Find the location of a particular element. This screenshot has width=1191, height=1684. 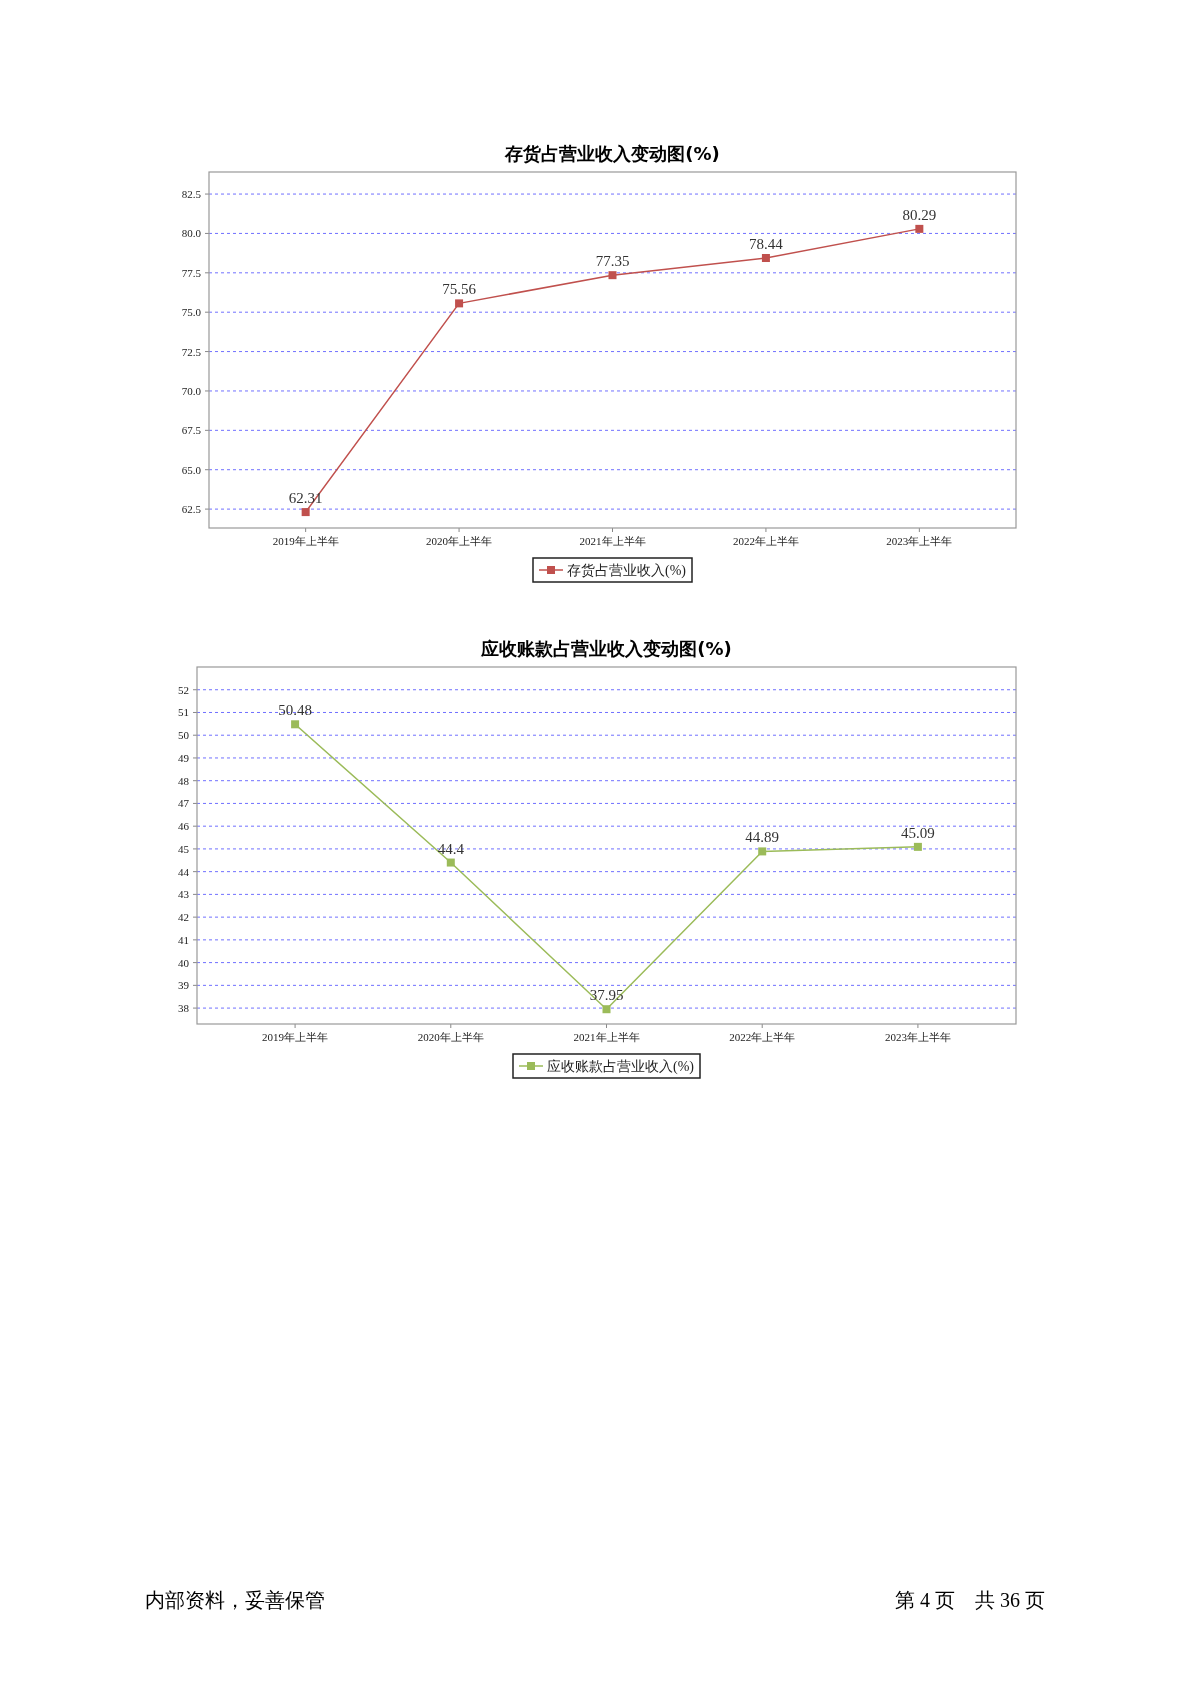

data-label: 75.56 is located at coordinates (459, 289).